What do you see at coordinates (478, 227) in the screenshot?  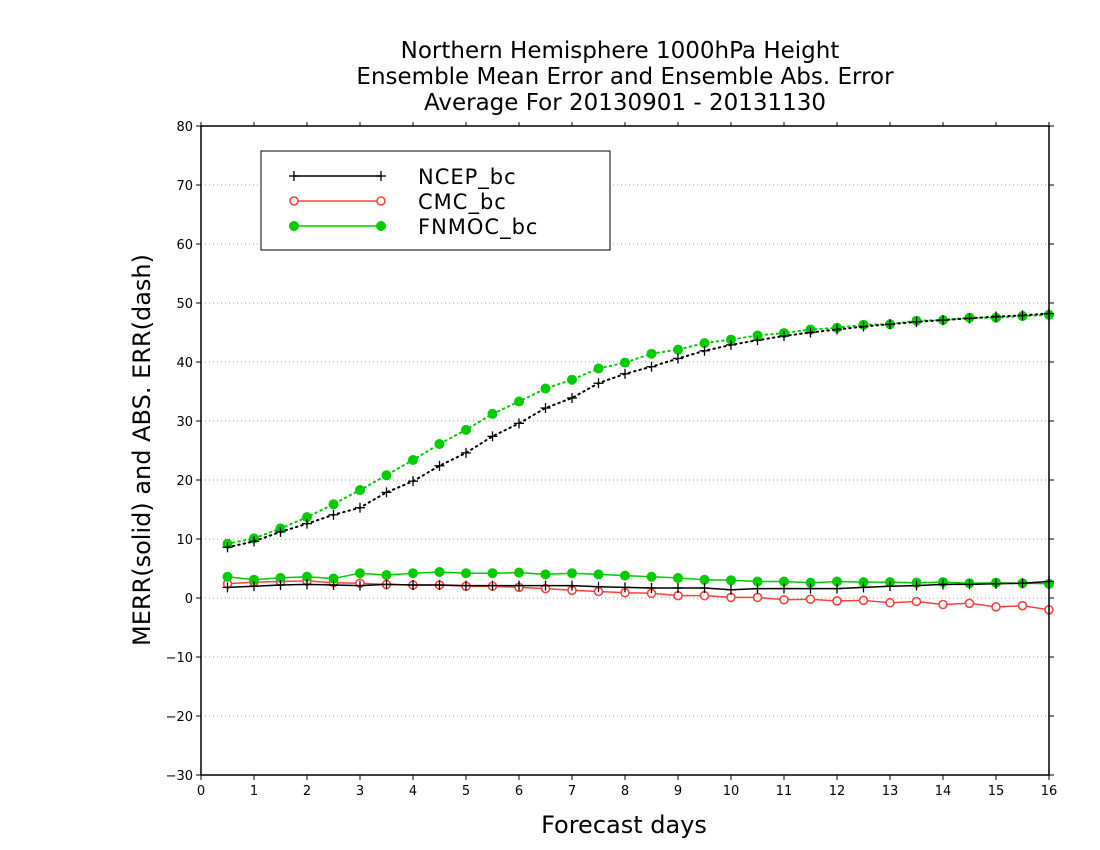 I see `legend-label-fnmoc-bc: FNMOC_bc` at bounding box center [478, 227].